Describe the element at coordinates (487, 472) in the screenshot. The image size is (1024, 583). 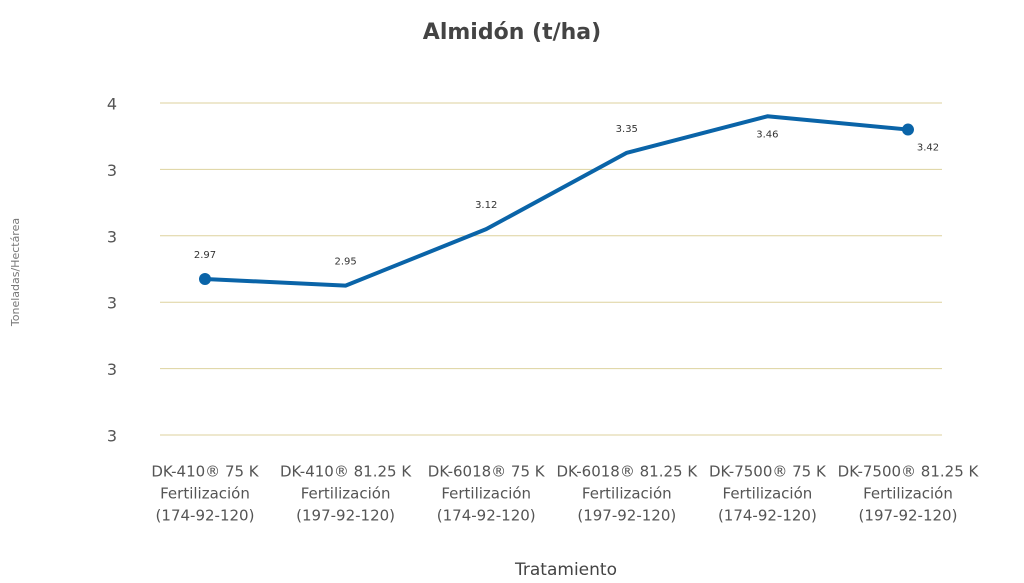
I see `x-tick-label: DK-6018® 75 K` at that location.